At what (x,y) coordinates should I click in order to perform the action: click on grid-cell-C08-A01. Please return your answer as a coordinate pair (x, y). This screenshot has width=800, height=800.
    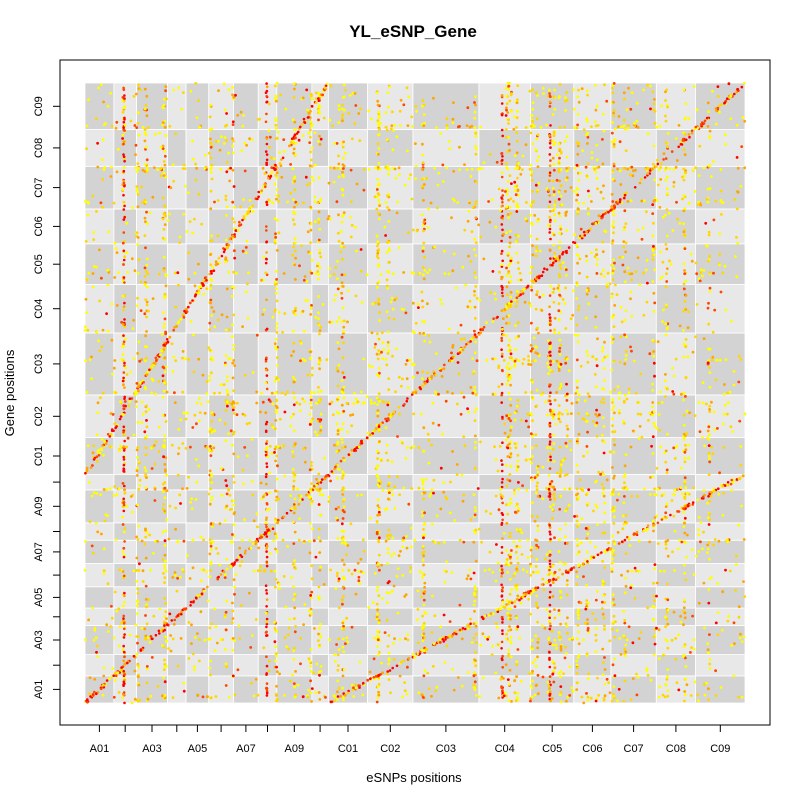
    Looking at the image, I should click on (675, 689).